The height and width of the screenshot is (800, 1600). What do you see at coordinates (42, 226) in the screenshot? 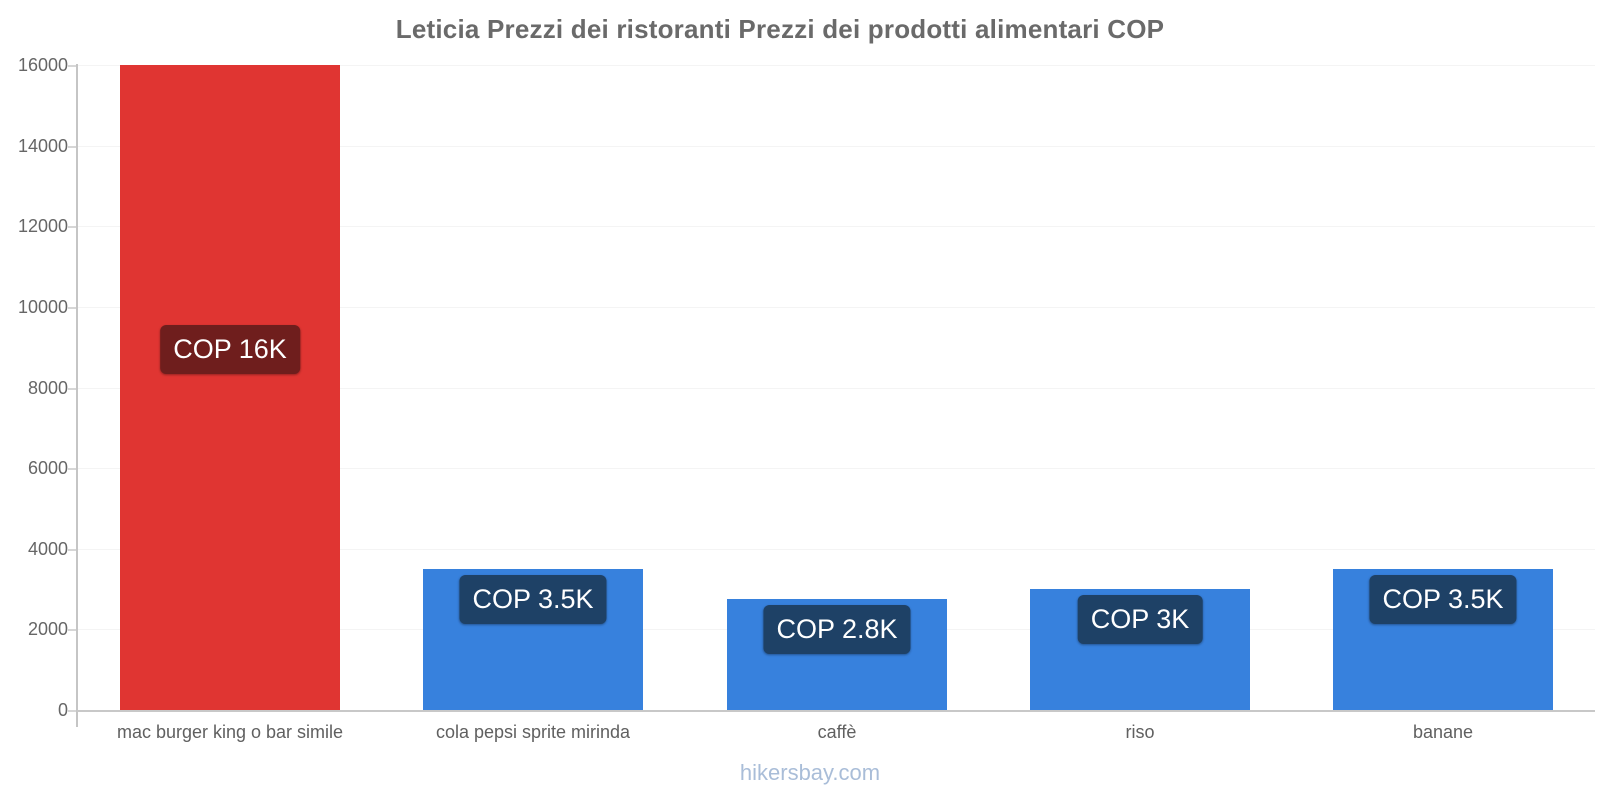
I see `y-tick-label-12000: 12000` at bounding box center [42, 226].